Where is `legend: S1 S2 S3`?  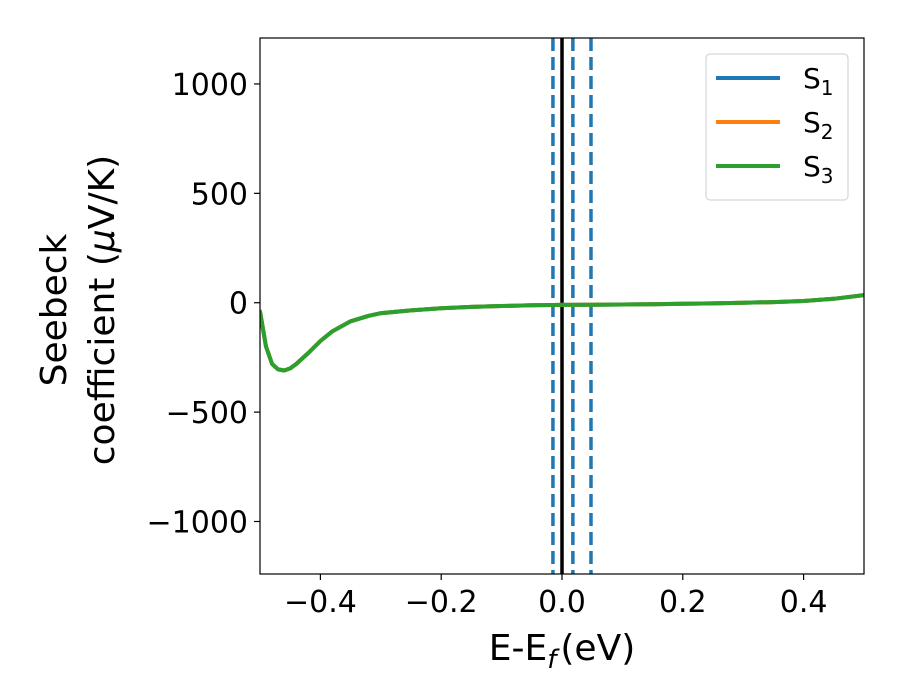 legend: S1 S2 S3 is located at coordinates (777, 127).